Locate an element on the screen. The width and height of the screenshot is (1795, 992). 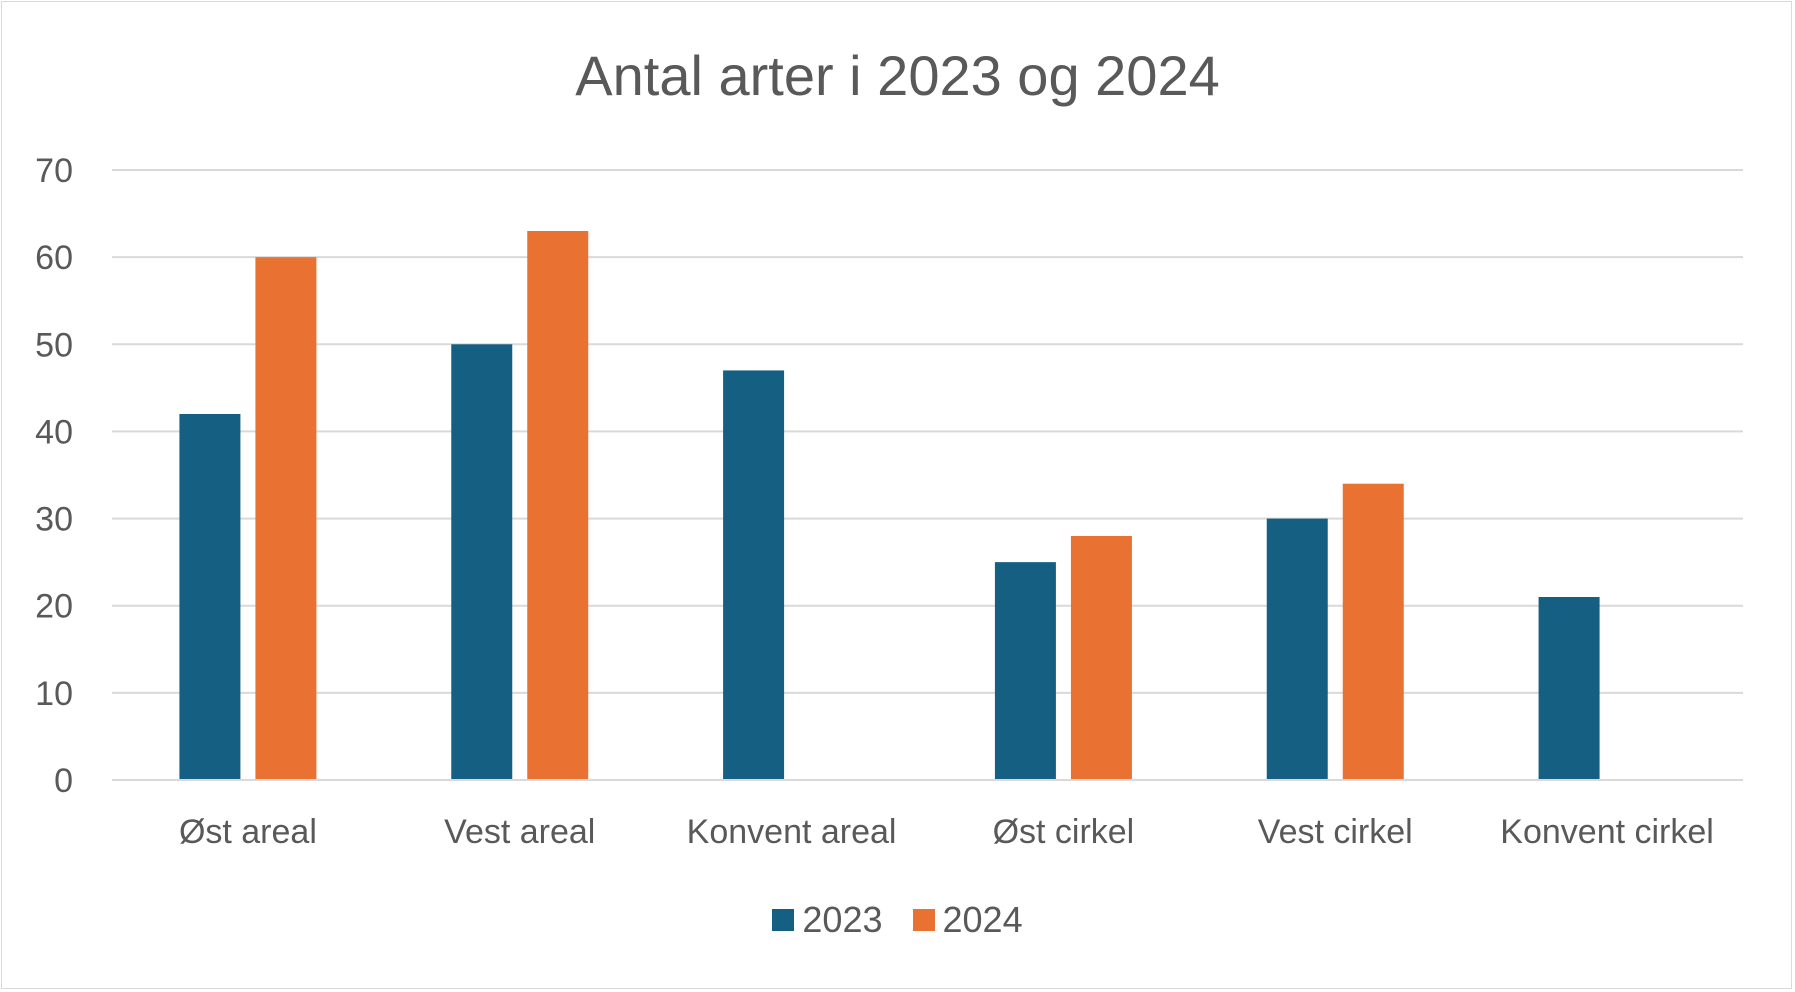
legend-label-2023: 2023 is located at coordinates (842, 919).